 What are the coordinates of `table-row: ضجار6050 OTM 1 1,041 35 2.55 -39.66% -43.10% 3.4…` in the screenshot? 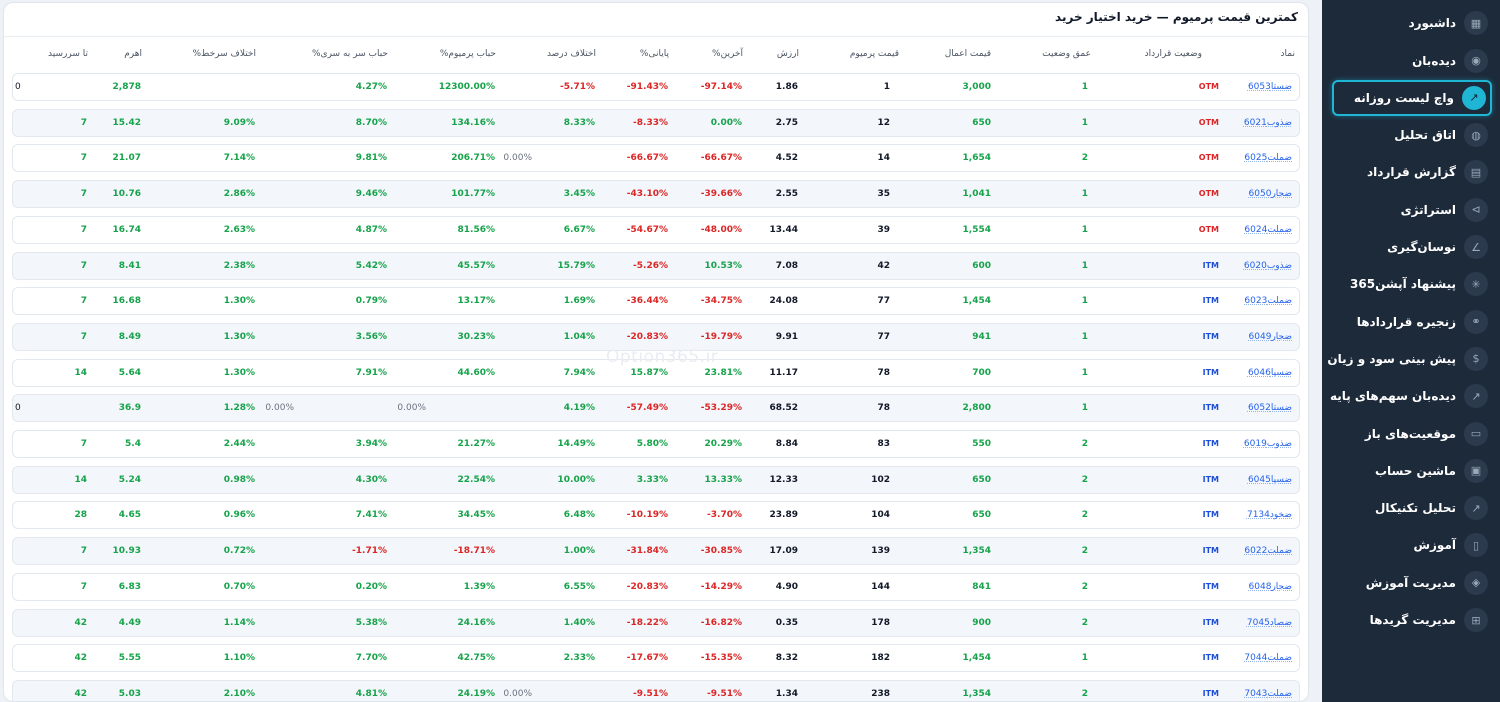 It's located at (656, 194).